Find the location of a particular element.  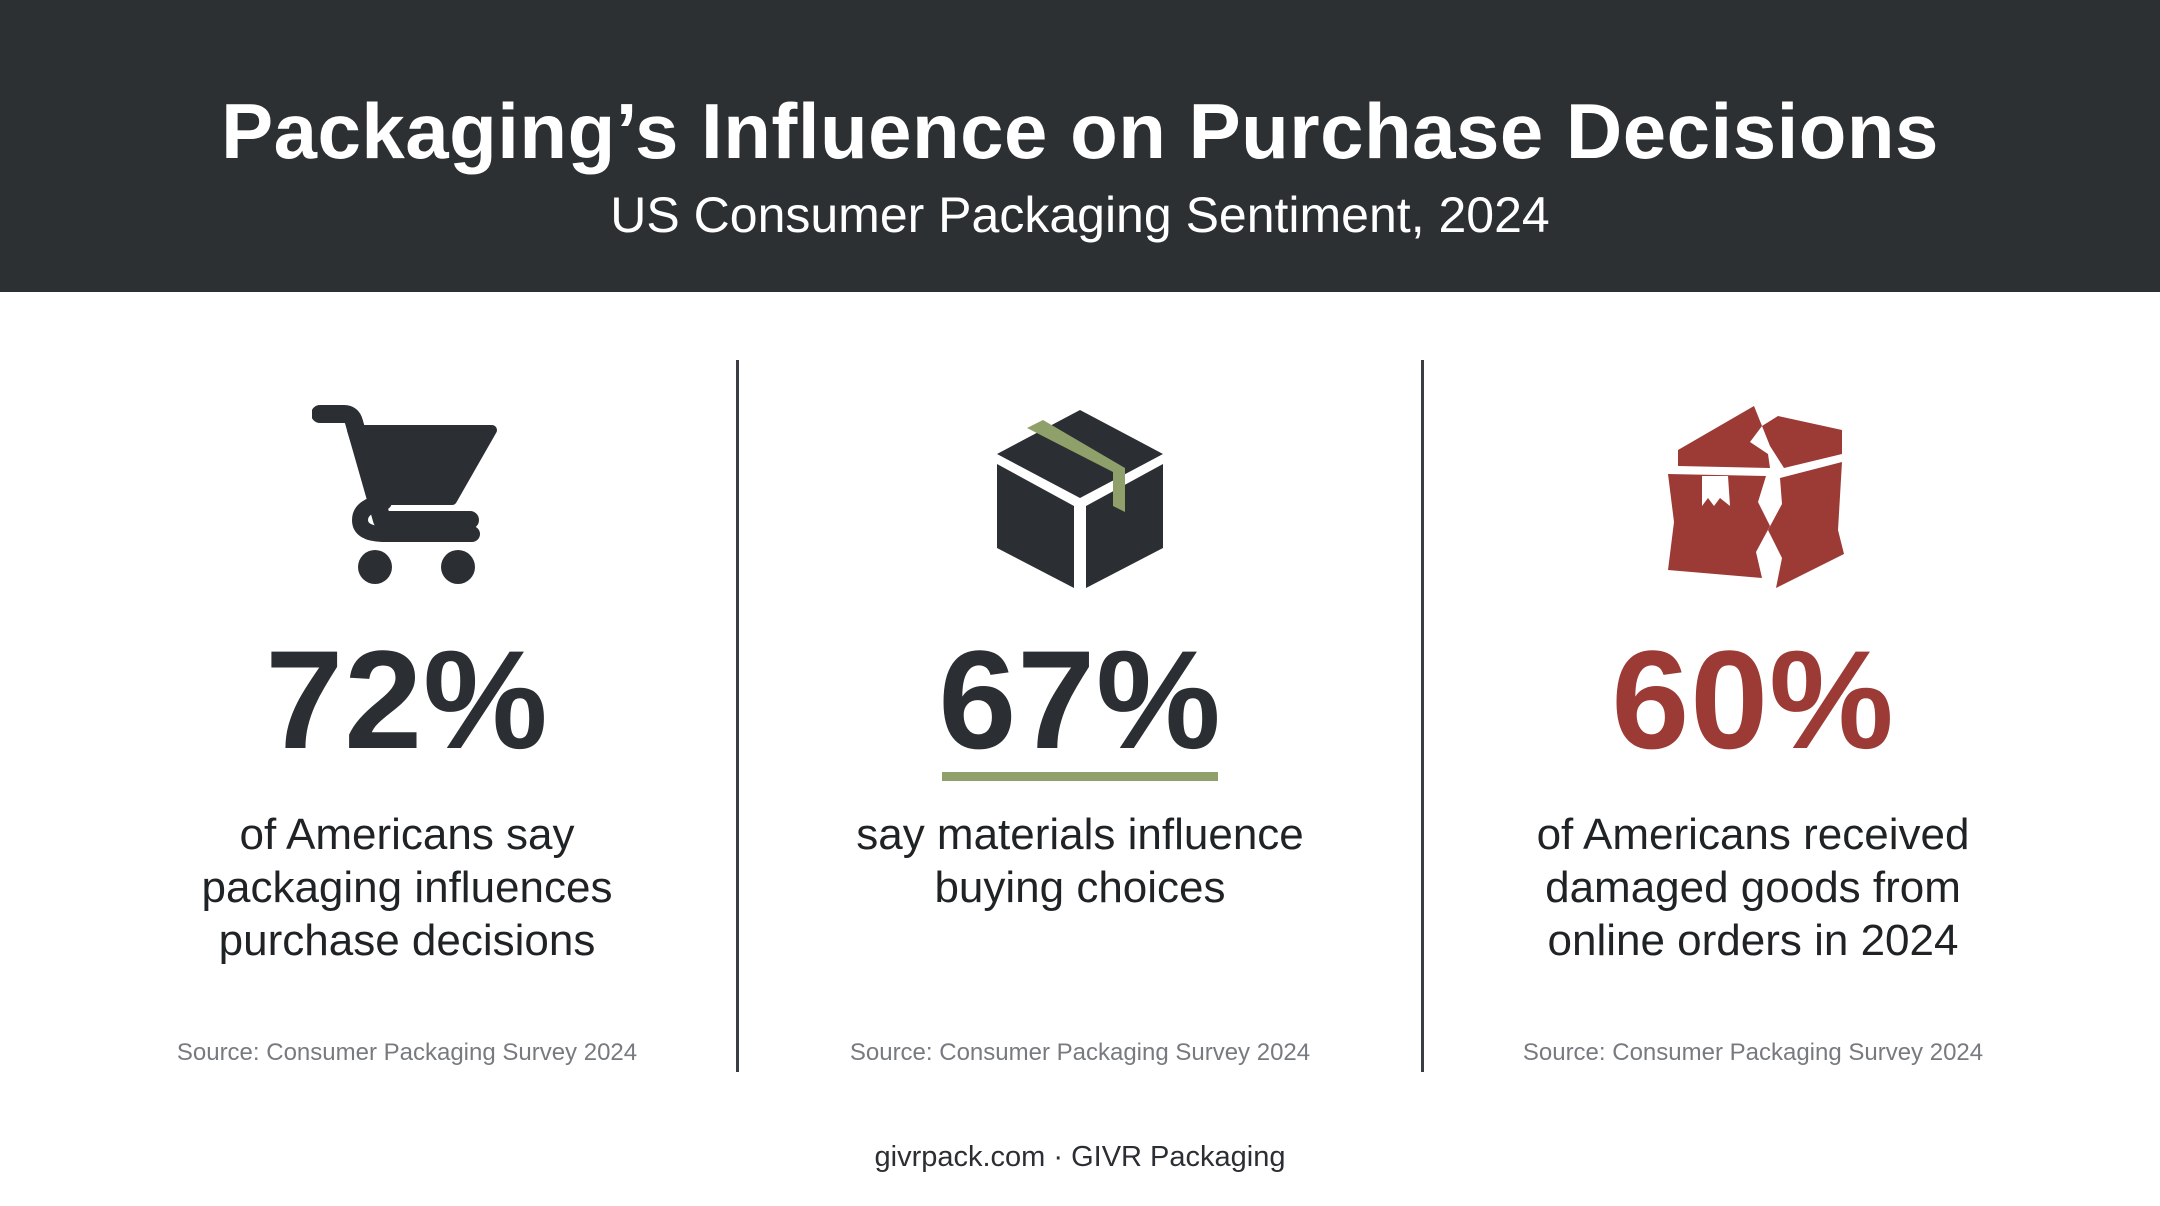

shopping-cart-icon is located at coordinates (407, 497).